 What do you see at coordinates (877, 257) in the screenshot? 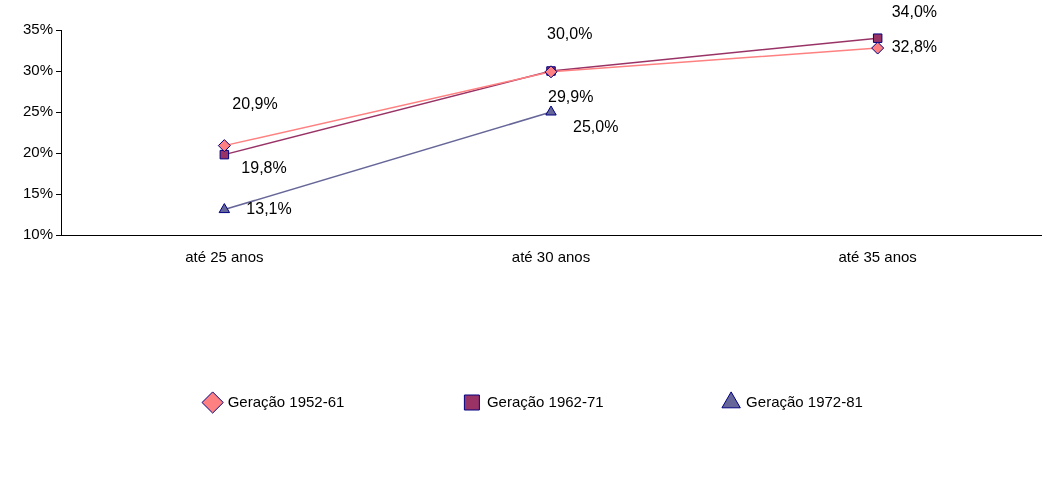
I see `x-tick-label: até 35 anos` at bounding box center [877, 257].